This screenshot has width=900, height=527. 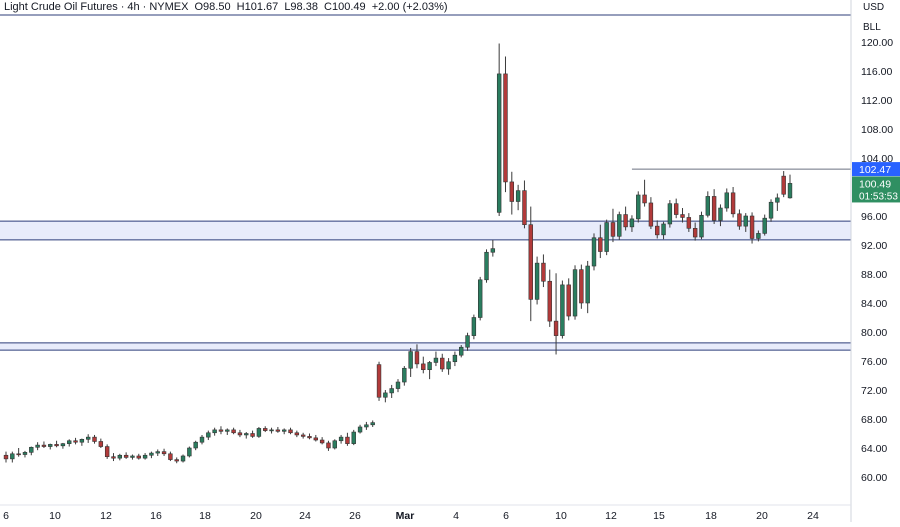 What do you see at coordinates (876, 189) in the screenshot?
I see `price-badge-current` at bounding box center [876, 189].